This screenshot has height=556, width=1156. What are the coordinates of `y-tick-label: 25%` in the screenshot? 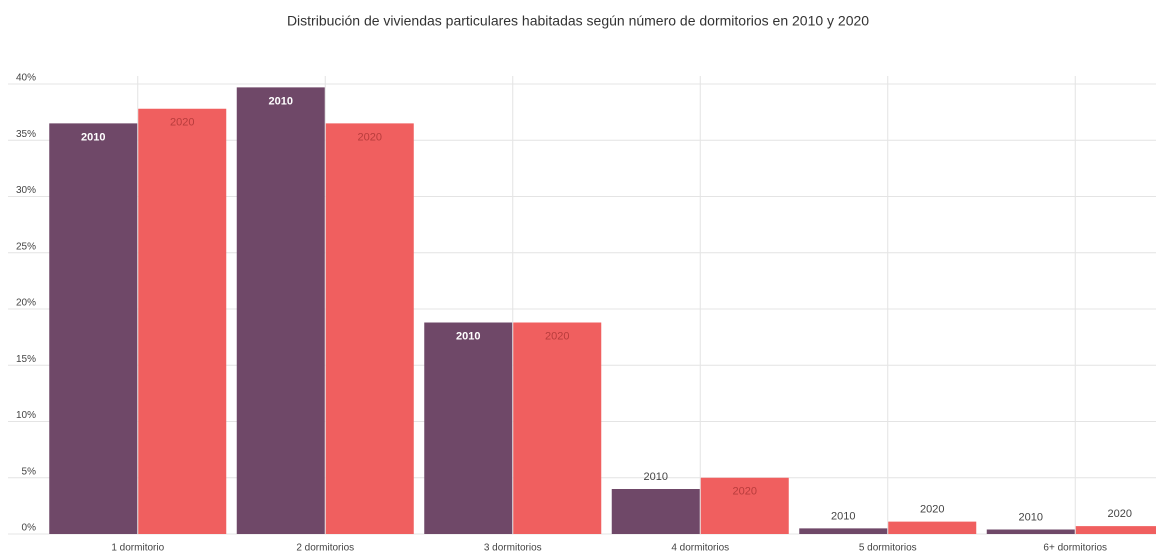 It's located at (26, 246).